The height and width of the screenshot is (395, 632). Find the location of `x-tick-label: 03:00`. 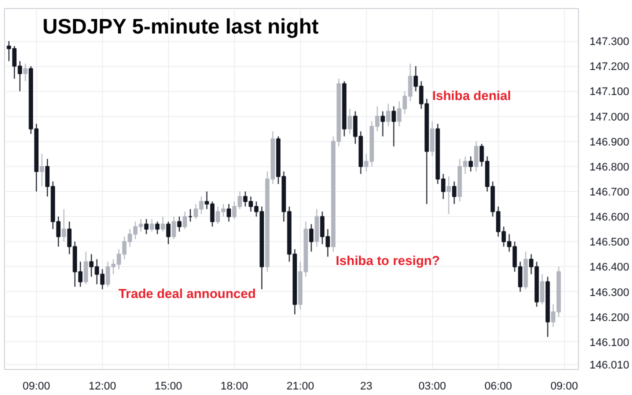

x-tick-label: 03:00 is located at coordinates (432, 386).